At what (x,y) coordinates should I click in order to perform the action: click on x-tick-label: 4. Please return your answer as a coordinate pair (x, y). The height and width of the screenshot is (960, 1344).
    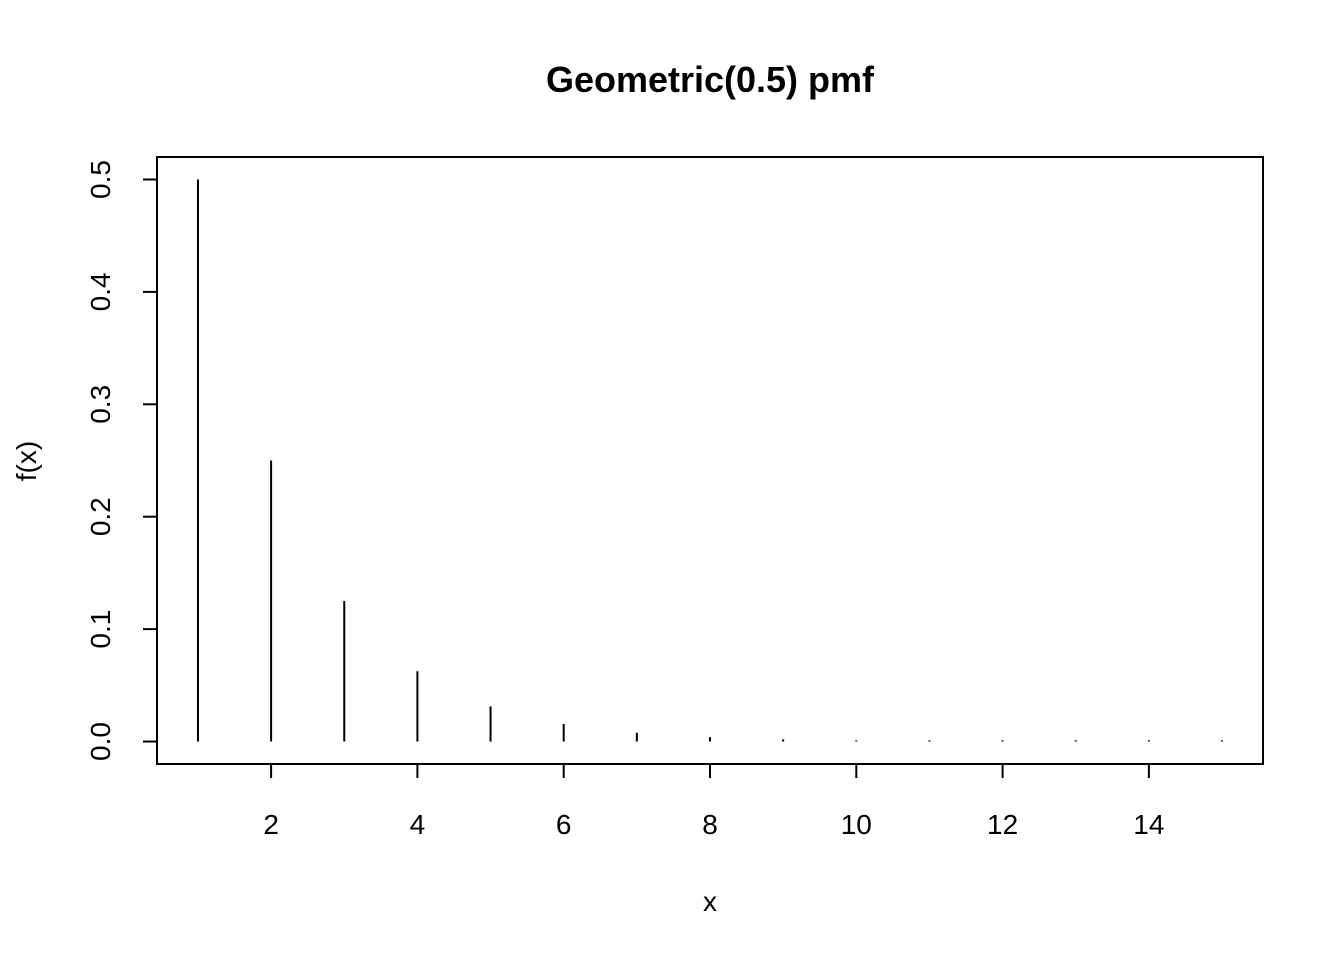
    Looking at the image, I should click on (418, 824).